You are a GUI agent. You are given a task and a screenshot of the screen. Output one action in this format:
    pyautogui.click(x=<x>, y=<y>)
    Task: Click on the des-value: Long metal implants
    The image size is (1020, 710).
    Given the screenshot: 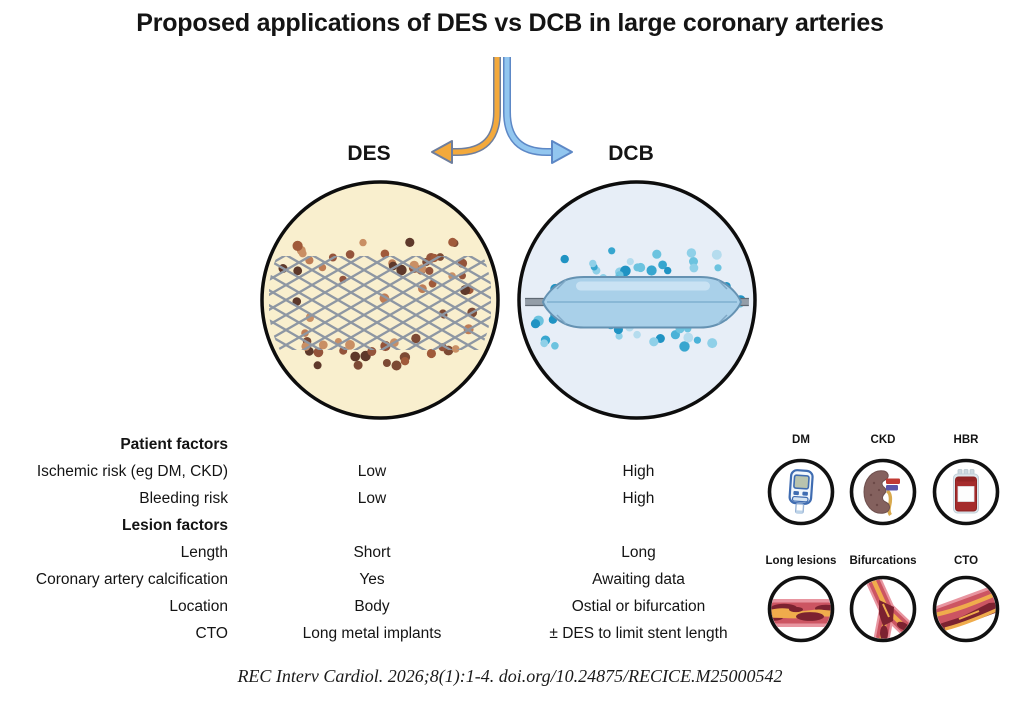 What is the action you would take?
    pyautogui.click(x=372, y=634)
    